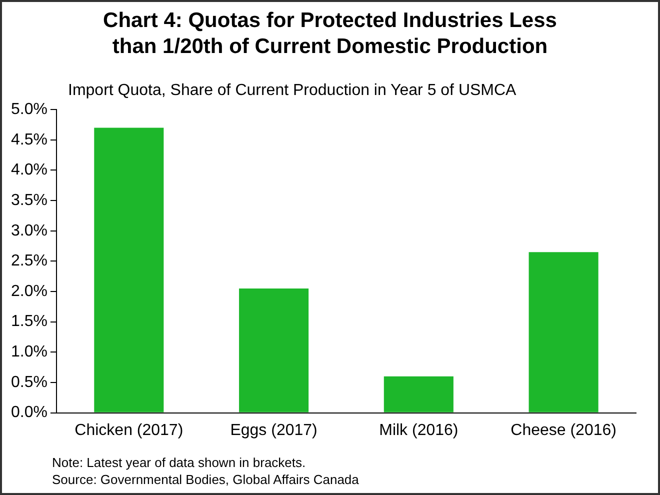 This screenshot has height=495, width=660. What do you see at coordinates (29, 352) in the screenshot?
I see `y-tick-label: 1.0%` at bounding box center [29, 352].